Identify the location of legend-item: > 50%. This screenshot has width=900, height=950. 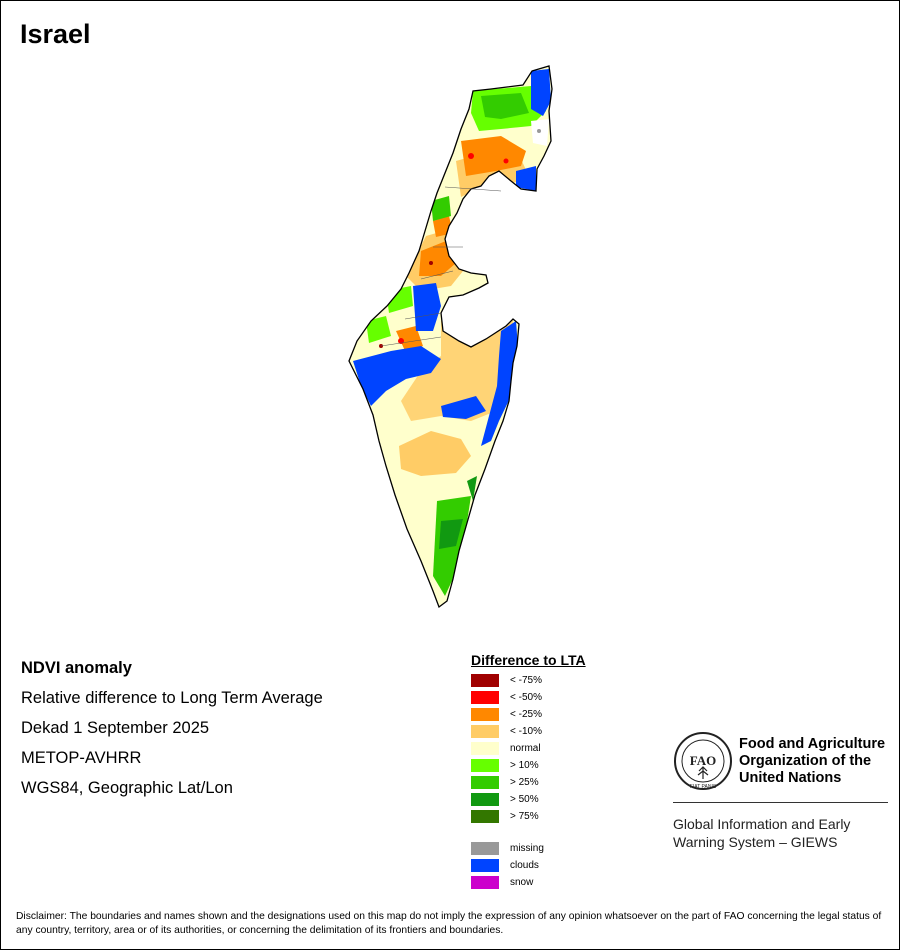
(571, 799).